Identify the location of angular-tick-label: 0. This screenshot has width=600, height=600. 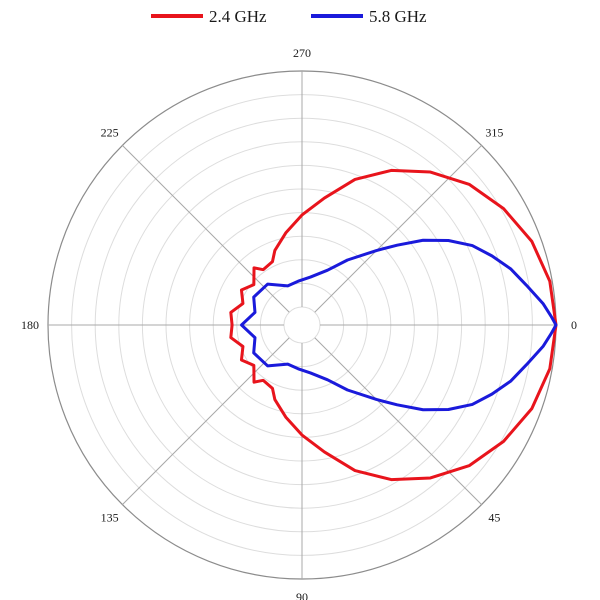
(574, 325).